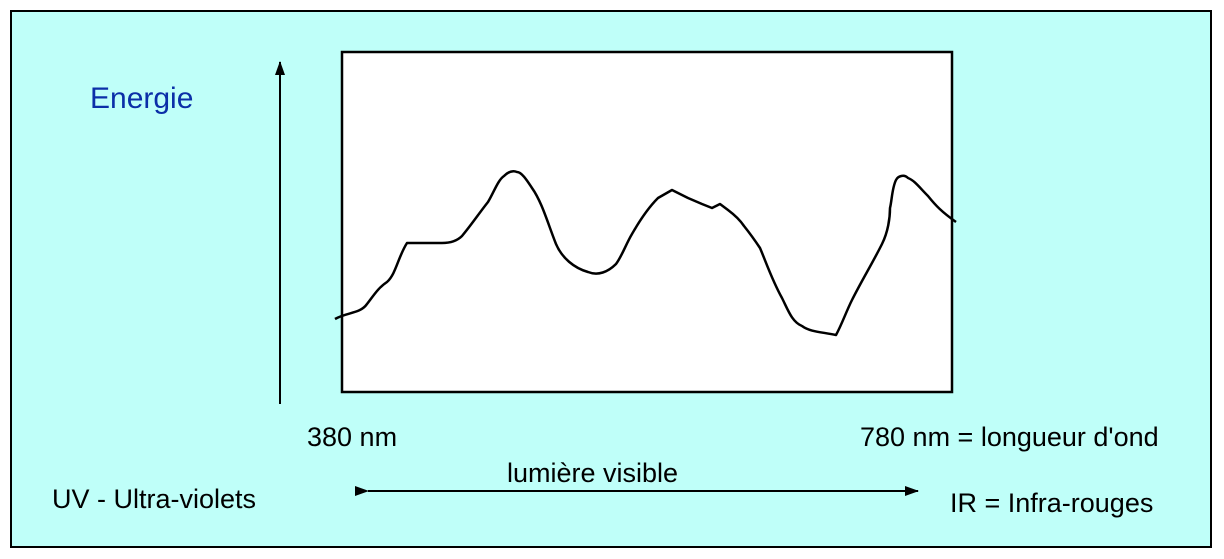  What do you see at coordinates (593, 473) in the screenshot?
I see `visible-light-label: lumière visible` at bounding box center [593, 473].